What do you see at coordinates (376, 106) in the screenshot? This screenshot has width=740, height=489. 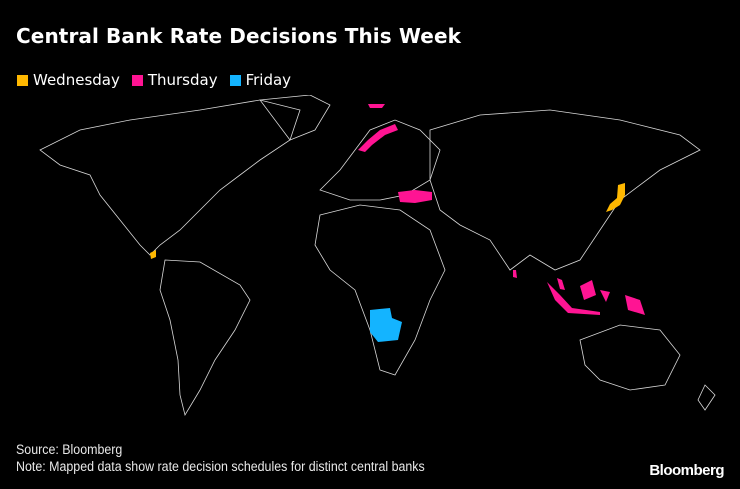 I see `country-svalbard` at bounding box center [376, 106].